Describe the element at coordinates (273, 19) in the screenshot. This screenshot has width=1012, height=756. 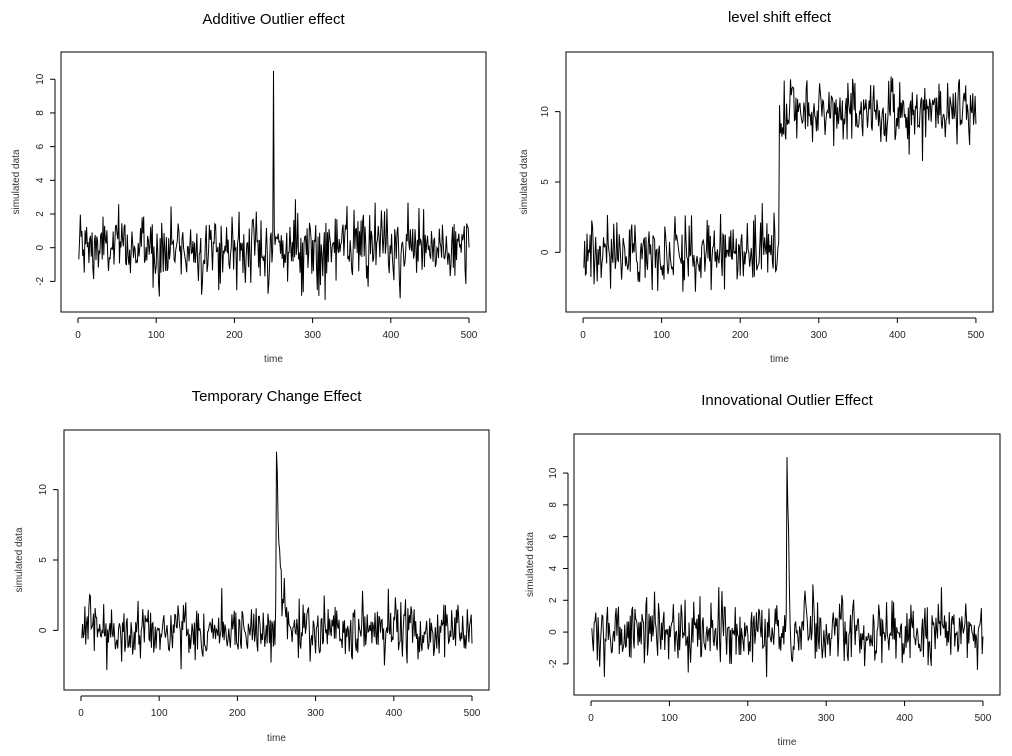
I see `chart-title: Additive Outlier effect` at that location.